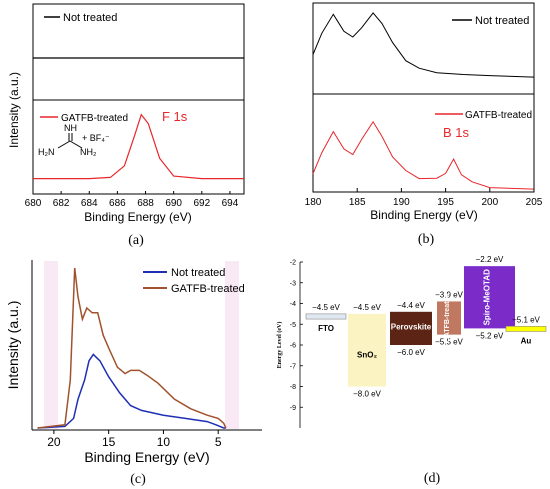 This screenshot has width=550, height=489. What do you see at coordinates (449, 294) in the screenshot?
I see `band-top-label: −3.9 eV` at bounding box center [449, 294].